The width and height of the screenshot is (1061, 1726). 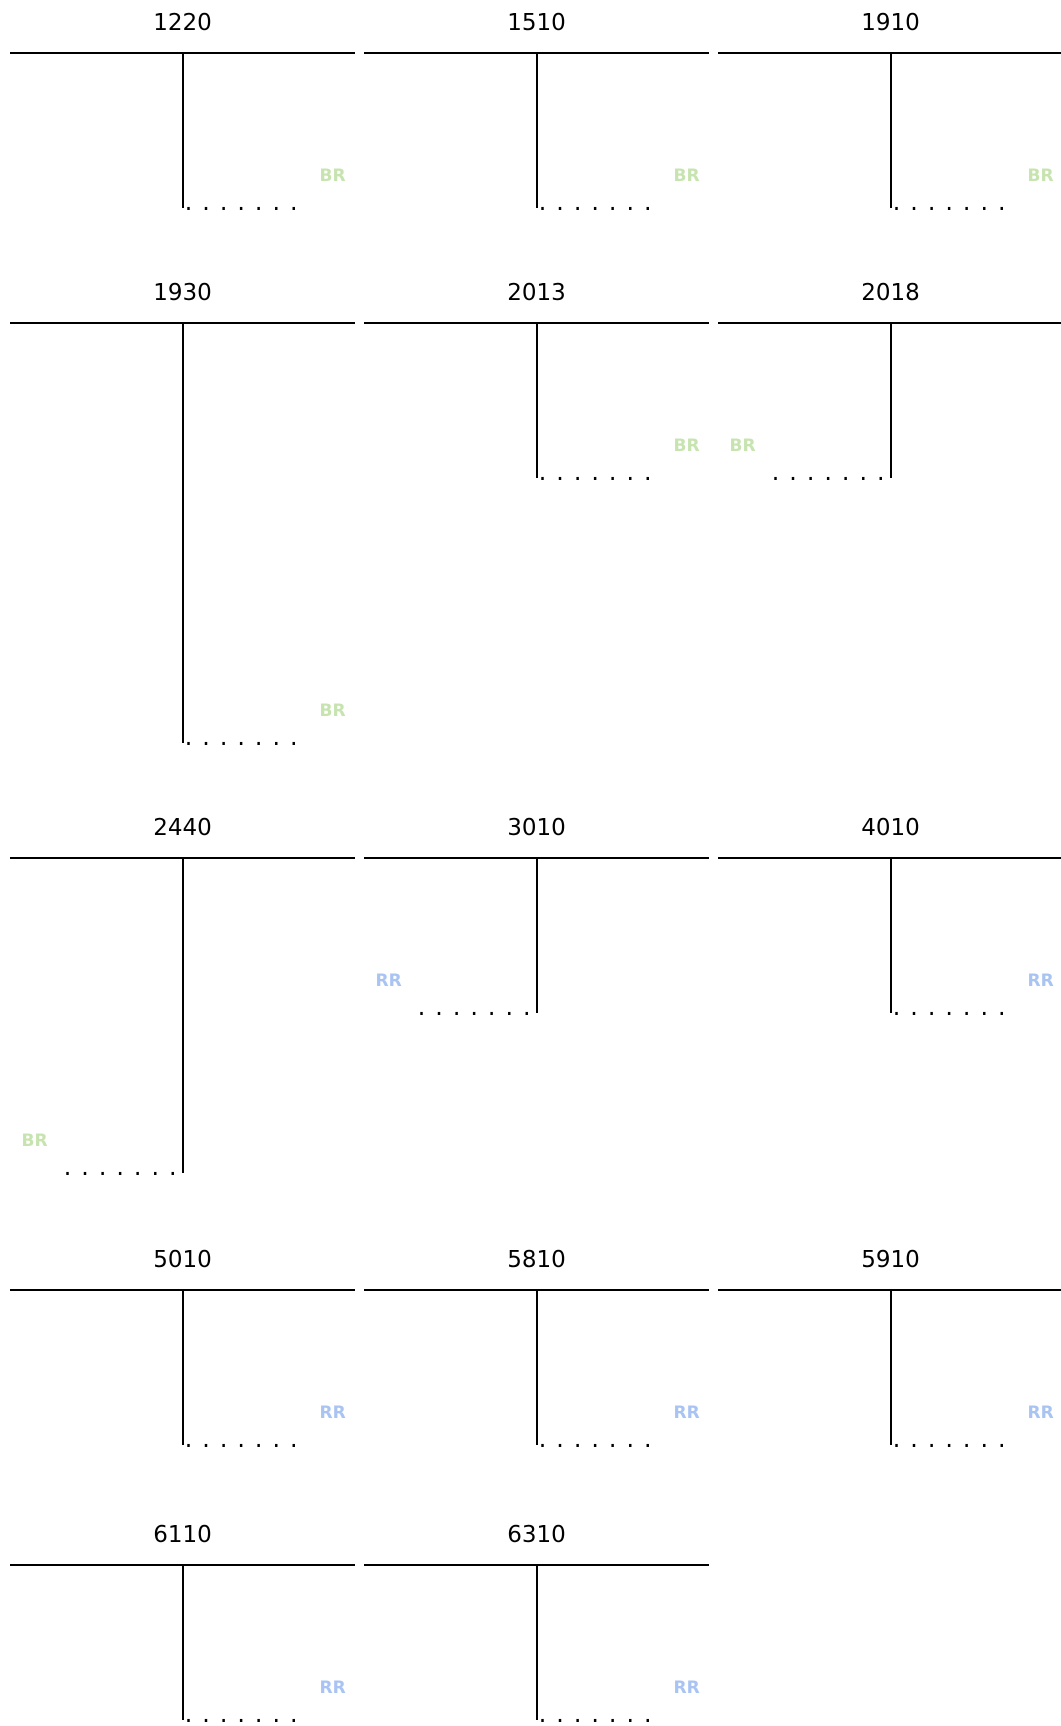 What do you see at coordinates (182, 293) in the screenshot?
I see `account-number: 1930` at bounding box center [182, 293].